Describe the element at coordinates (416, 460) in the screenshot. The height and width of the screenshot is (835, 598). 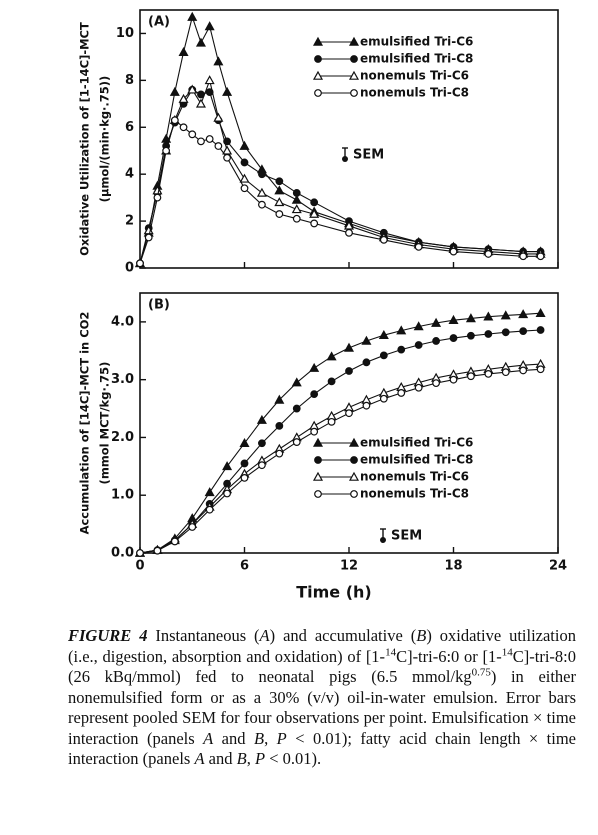
I see `legend-label: emulsified Tri-C8` at that location.